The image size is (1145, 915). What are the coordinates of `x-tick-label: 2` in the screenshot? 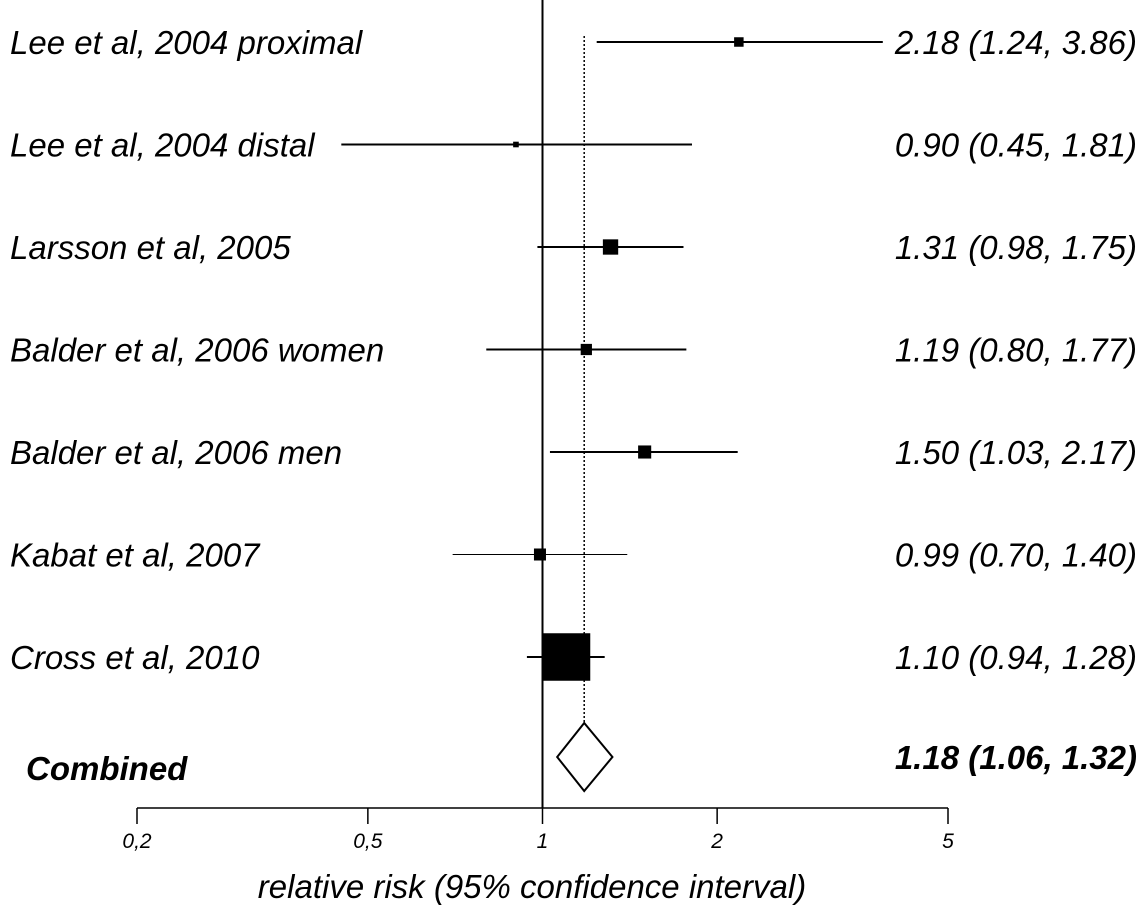 It's located at (716, 841).